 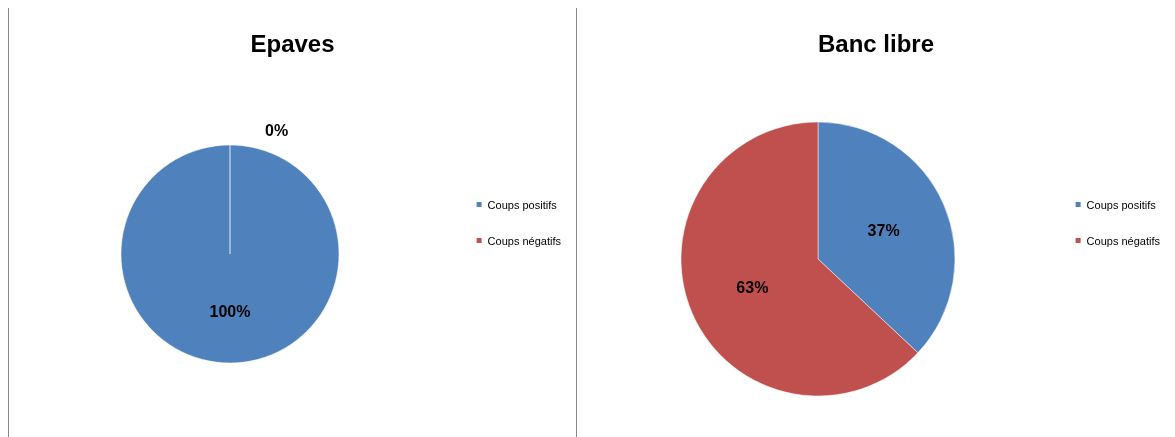 What do you see at coordinates (277, 130) in the screenshot?
I see `text: 0%` at bounding box center [277, 130].